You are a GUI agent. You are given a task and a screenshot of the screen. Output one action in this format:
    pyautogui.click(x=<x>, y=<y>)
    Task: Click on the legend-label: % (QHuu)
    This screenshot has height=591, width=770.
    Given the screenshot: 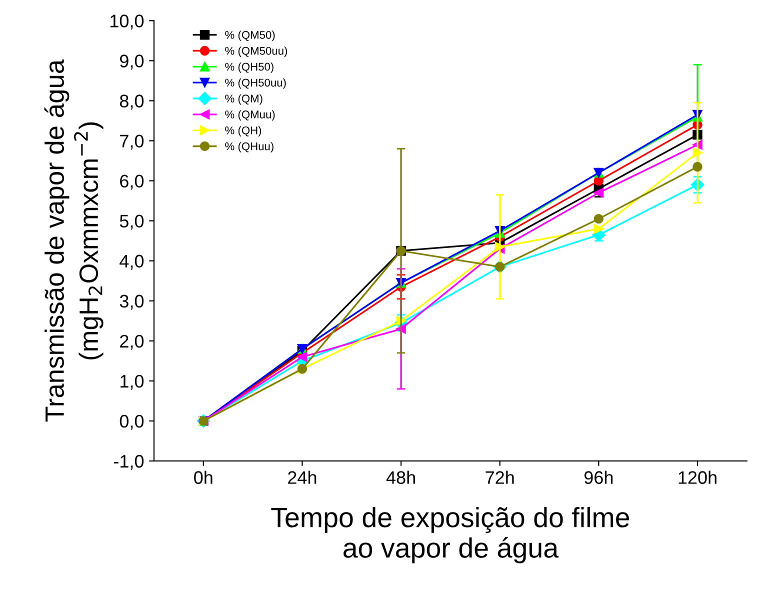 What is the action you would take?
    pyautogui.click(x=249, y=147)
    